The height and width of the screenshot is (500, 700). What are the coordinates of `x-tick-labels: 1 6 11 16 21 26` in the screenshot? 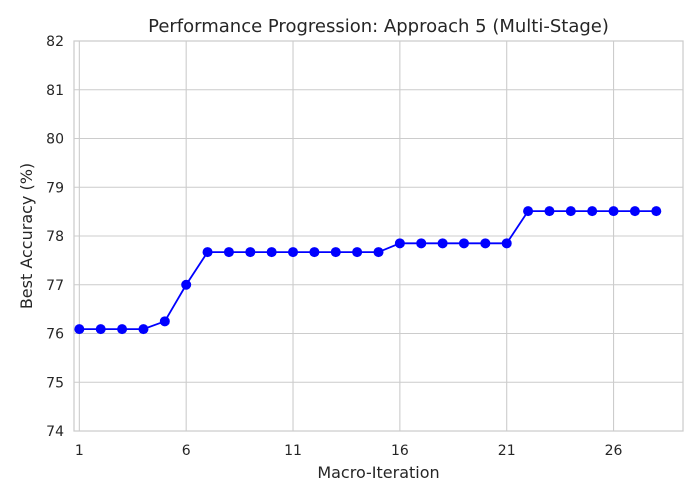 It's located at (349, 451).